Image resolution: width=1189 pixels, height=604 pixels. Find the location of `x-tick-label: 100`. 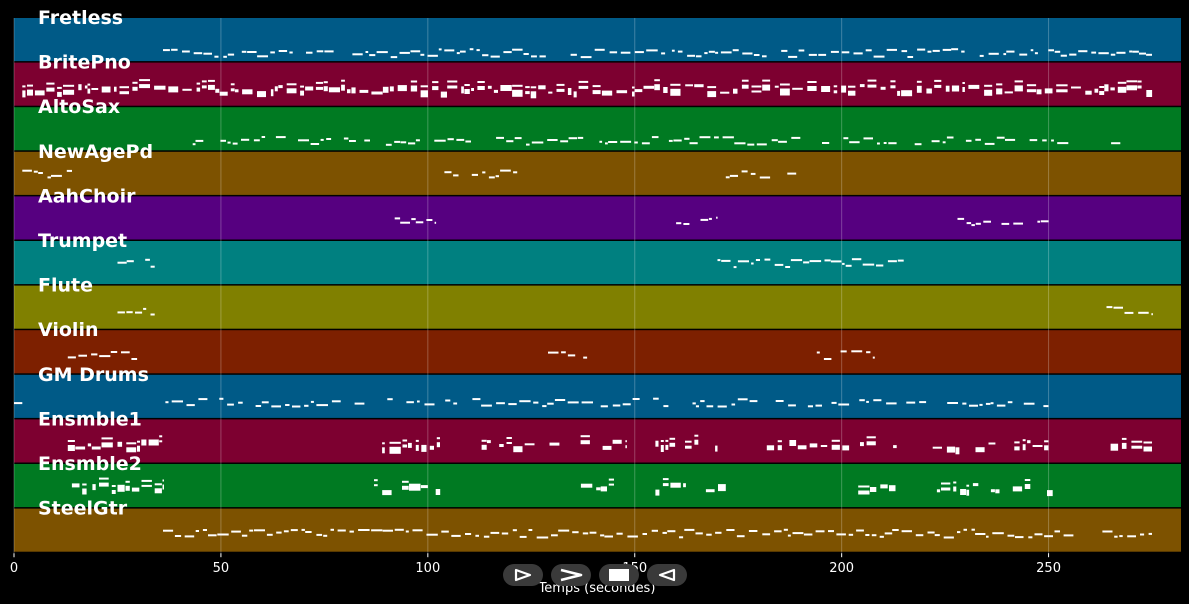

x-tick-label: 100 is located at coordinates (427, 568).